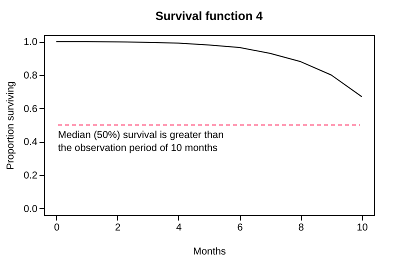 The width and height of the screenshot is (400, 278). I want to click on y-tick-label: 0.4, so click(31, 142).